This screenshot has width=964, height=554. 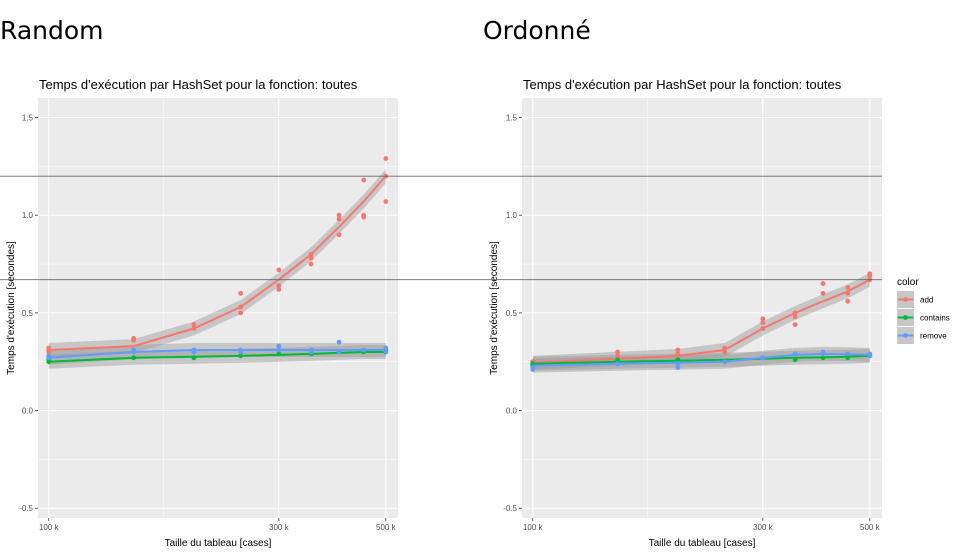 I want to click on panel2-ytick-label: 0.0, so click(x=512, y=411).